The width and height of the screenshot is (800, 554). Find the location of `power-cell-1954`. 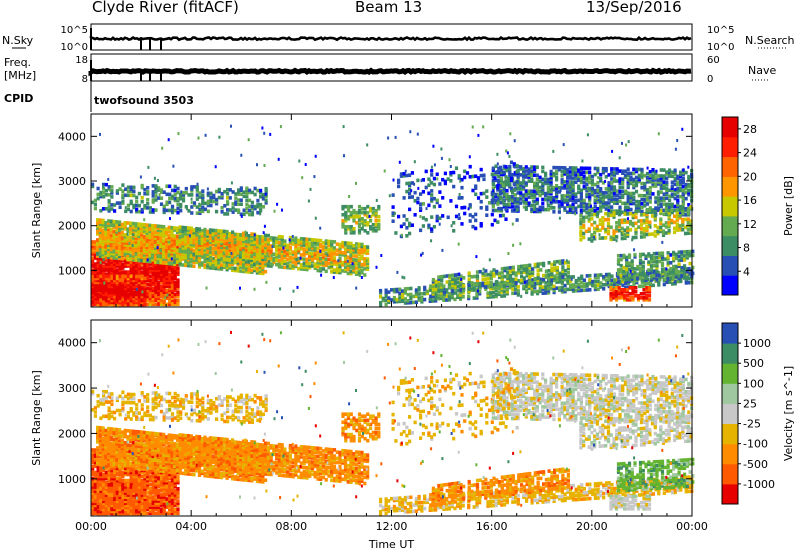

power-cell-1954 is located at coordinates (224, 265).